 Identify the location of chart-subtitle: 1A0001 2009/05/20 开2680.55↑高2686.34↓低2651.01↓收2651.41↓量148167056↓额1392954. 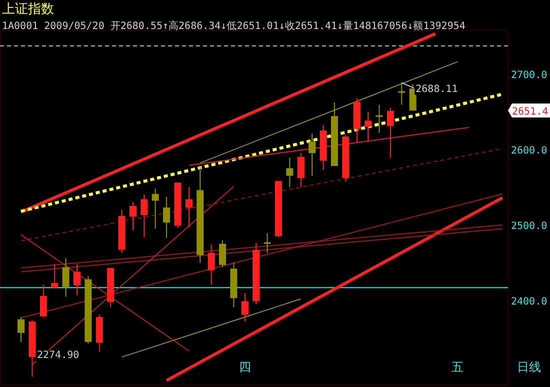
(234, 26).